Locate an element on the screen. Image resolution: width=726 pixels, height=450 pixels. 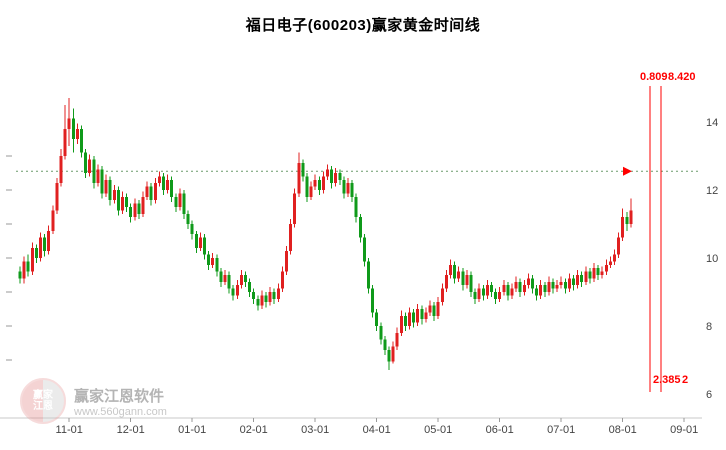
y-tick-label: 6 is located at coordinates (709, 395).